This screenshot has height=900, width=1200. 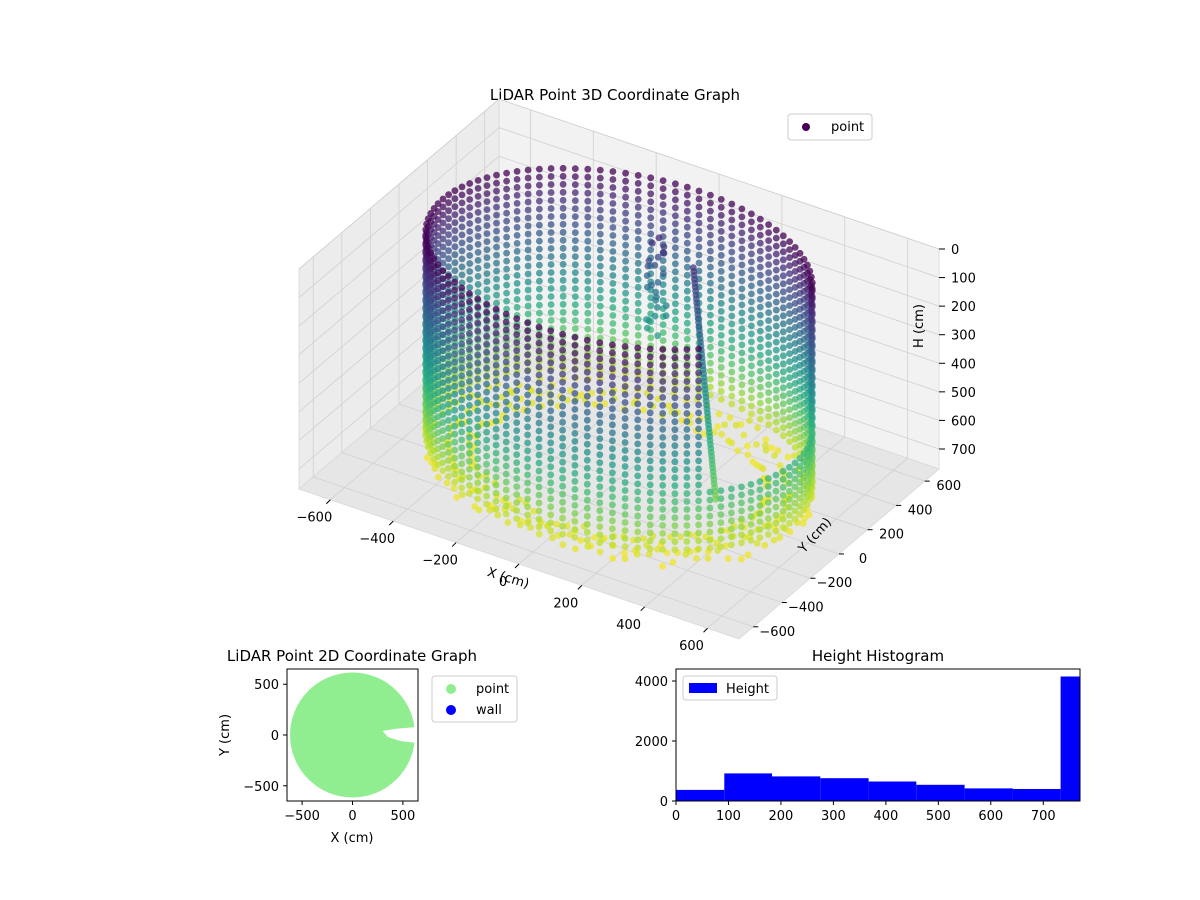 I want to click on x-tick-label: −400, so click(x=377, y=539).